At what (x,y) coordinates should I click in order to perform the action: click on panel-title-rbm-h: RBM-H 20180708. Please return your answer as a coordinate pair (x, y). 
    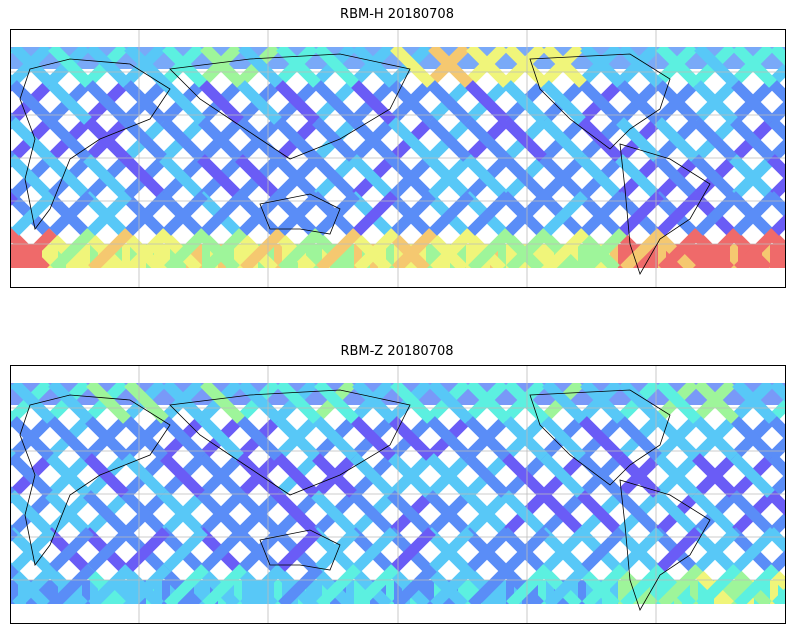
    Looking at the image, I should click on (397, 14).